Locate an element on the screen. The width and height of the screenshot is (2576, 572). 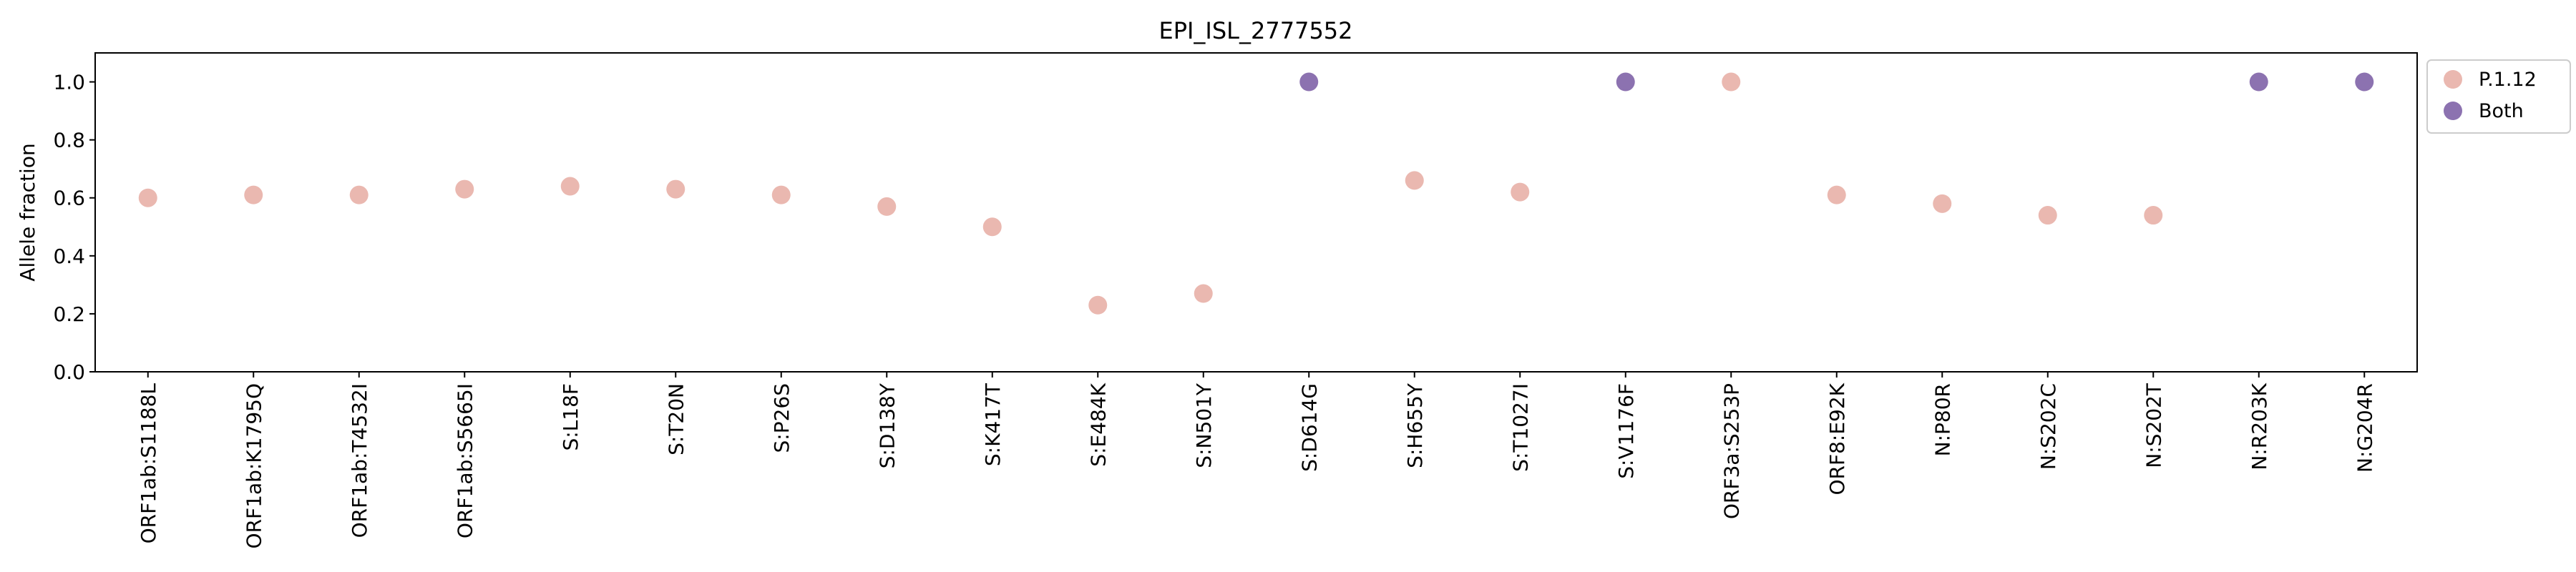
y-axis-label: Allele fraction is located at coordinates (27, 212).